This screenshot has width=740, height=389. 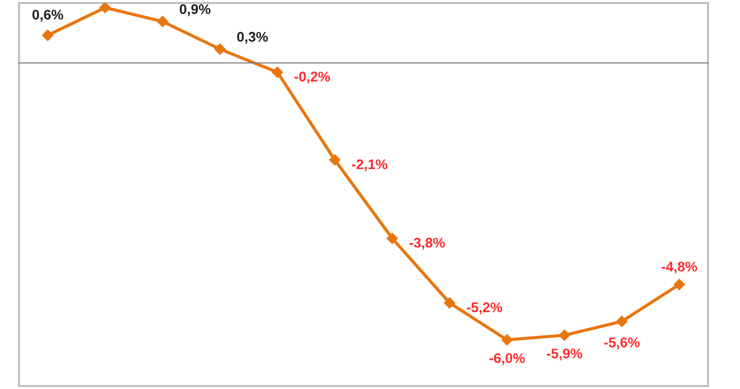 What do you see at coordinates (484, 308) in the screenshot?
I see `data-label: -5,2%` at bounding box center [484, 308].